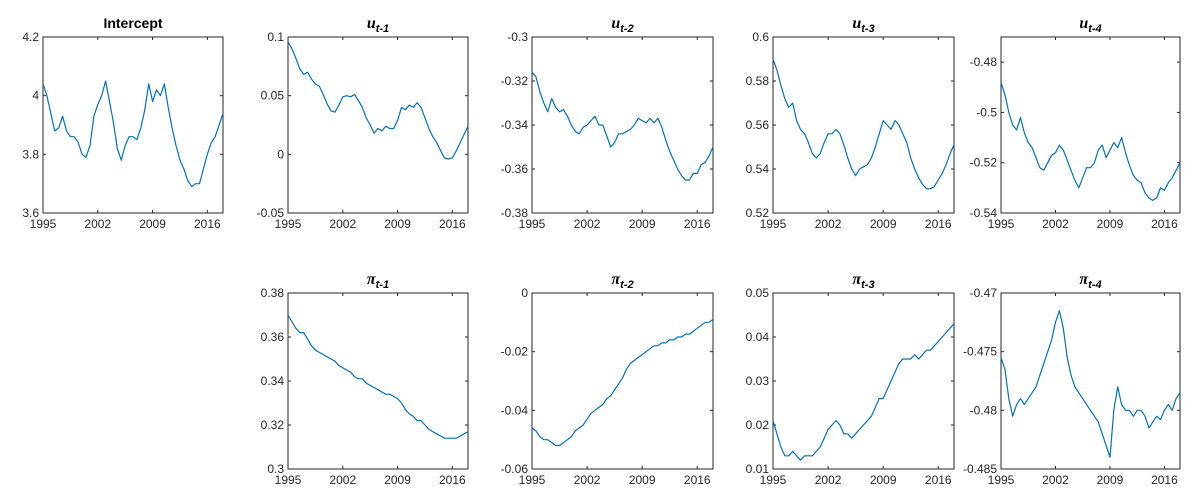  Describe the element at coordinates (980, 352) in the screenshot. I see `y-tick-label: -0.475` at that location.